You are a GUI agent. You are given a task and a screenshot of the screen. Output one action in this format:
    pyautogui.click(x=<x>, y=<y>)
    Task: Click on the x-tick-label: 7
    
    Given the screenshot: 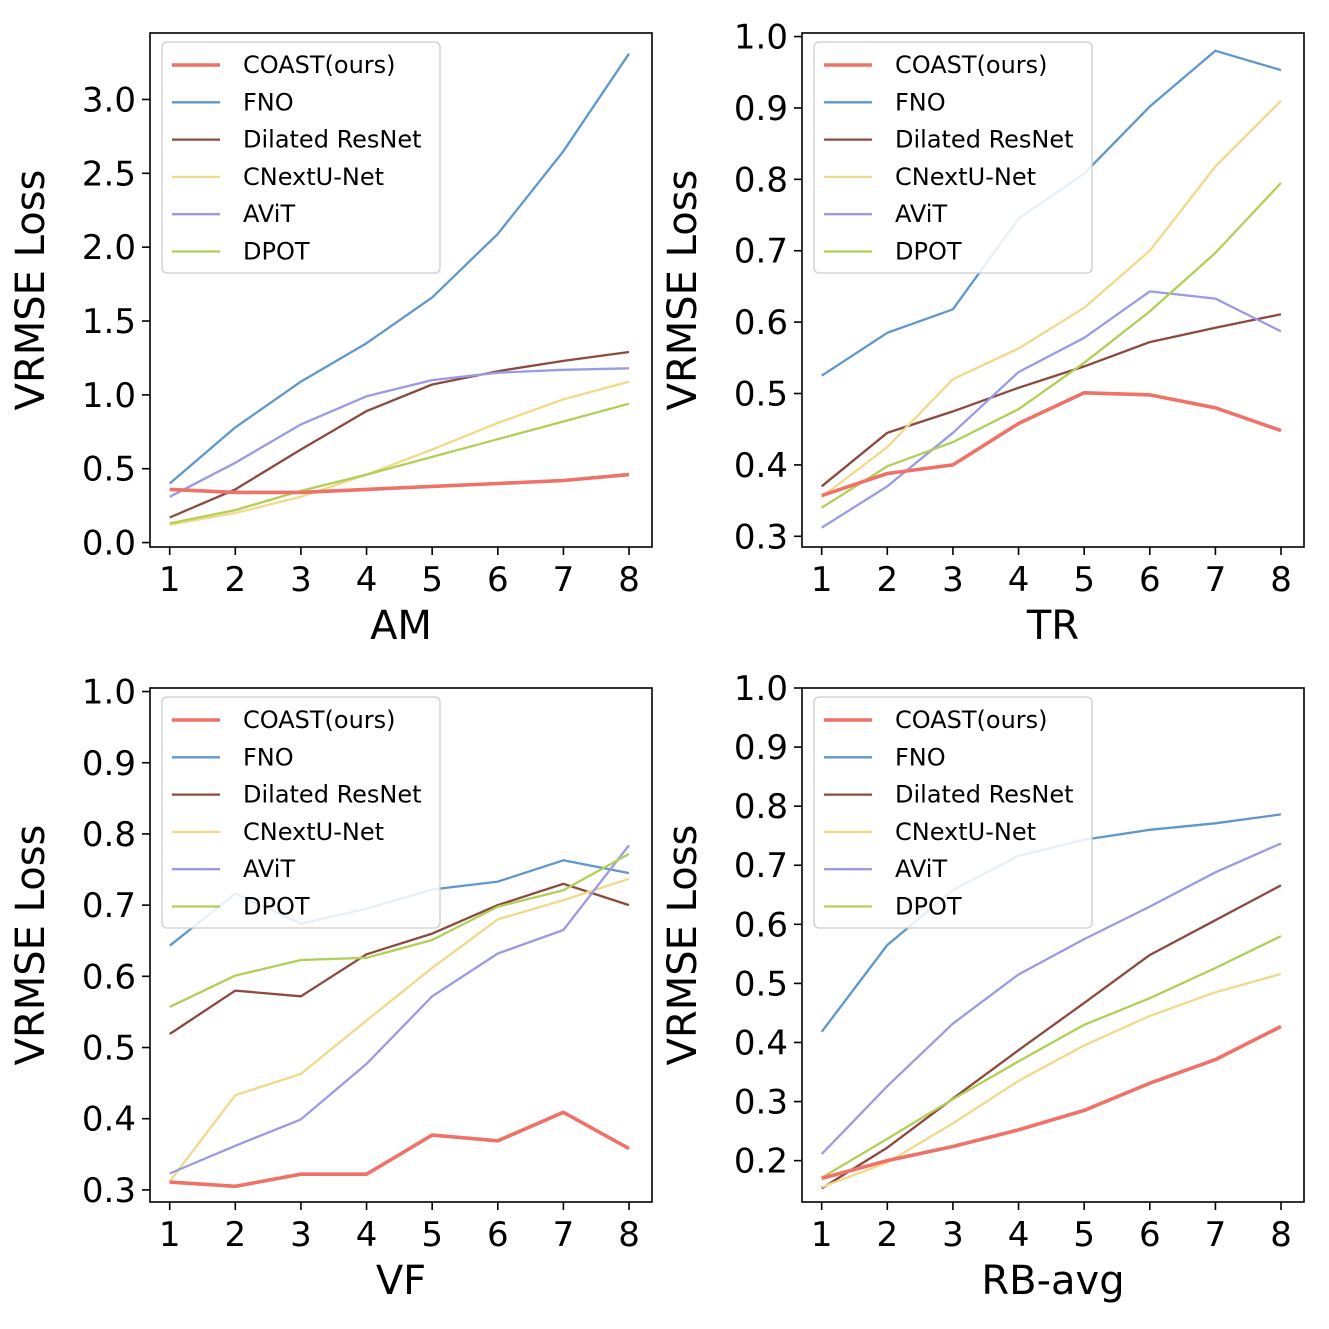 What is the action you would take?
    pyautogui.click(x=1216, y=580)
    